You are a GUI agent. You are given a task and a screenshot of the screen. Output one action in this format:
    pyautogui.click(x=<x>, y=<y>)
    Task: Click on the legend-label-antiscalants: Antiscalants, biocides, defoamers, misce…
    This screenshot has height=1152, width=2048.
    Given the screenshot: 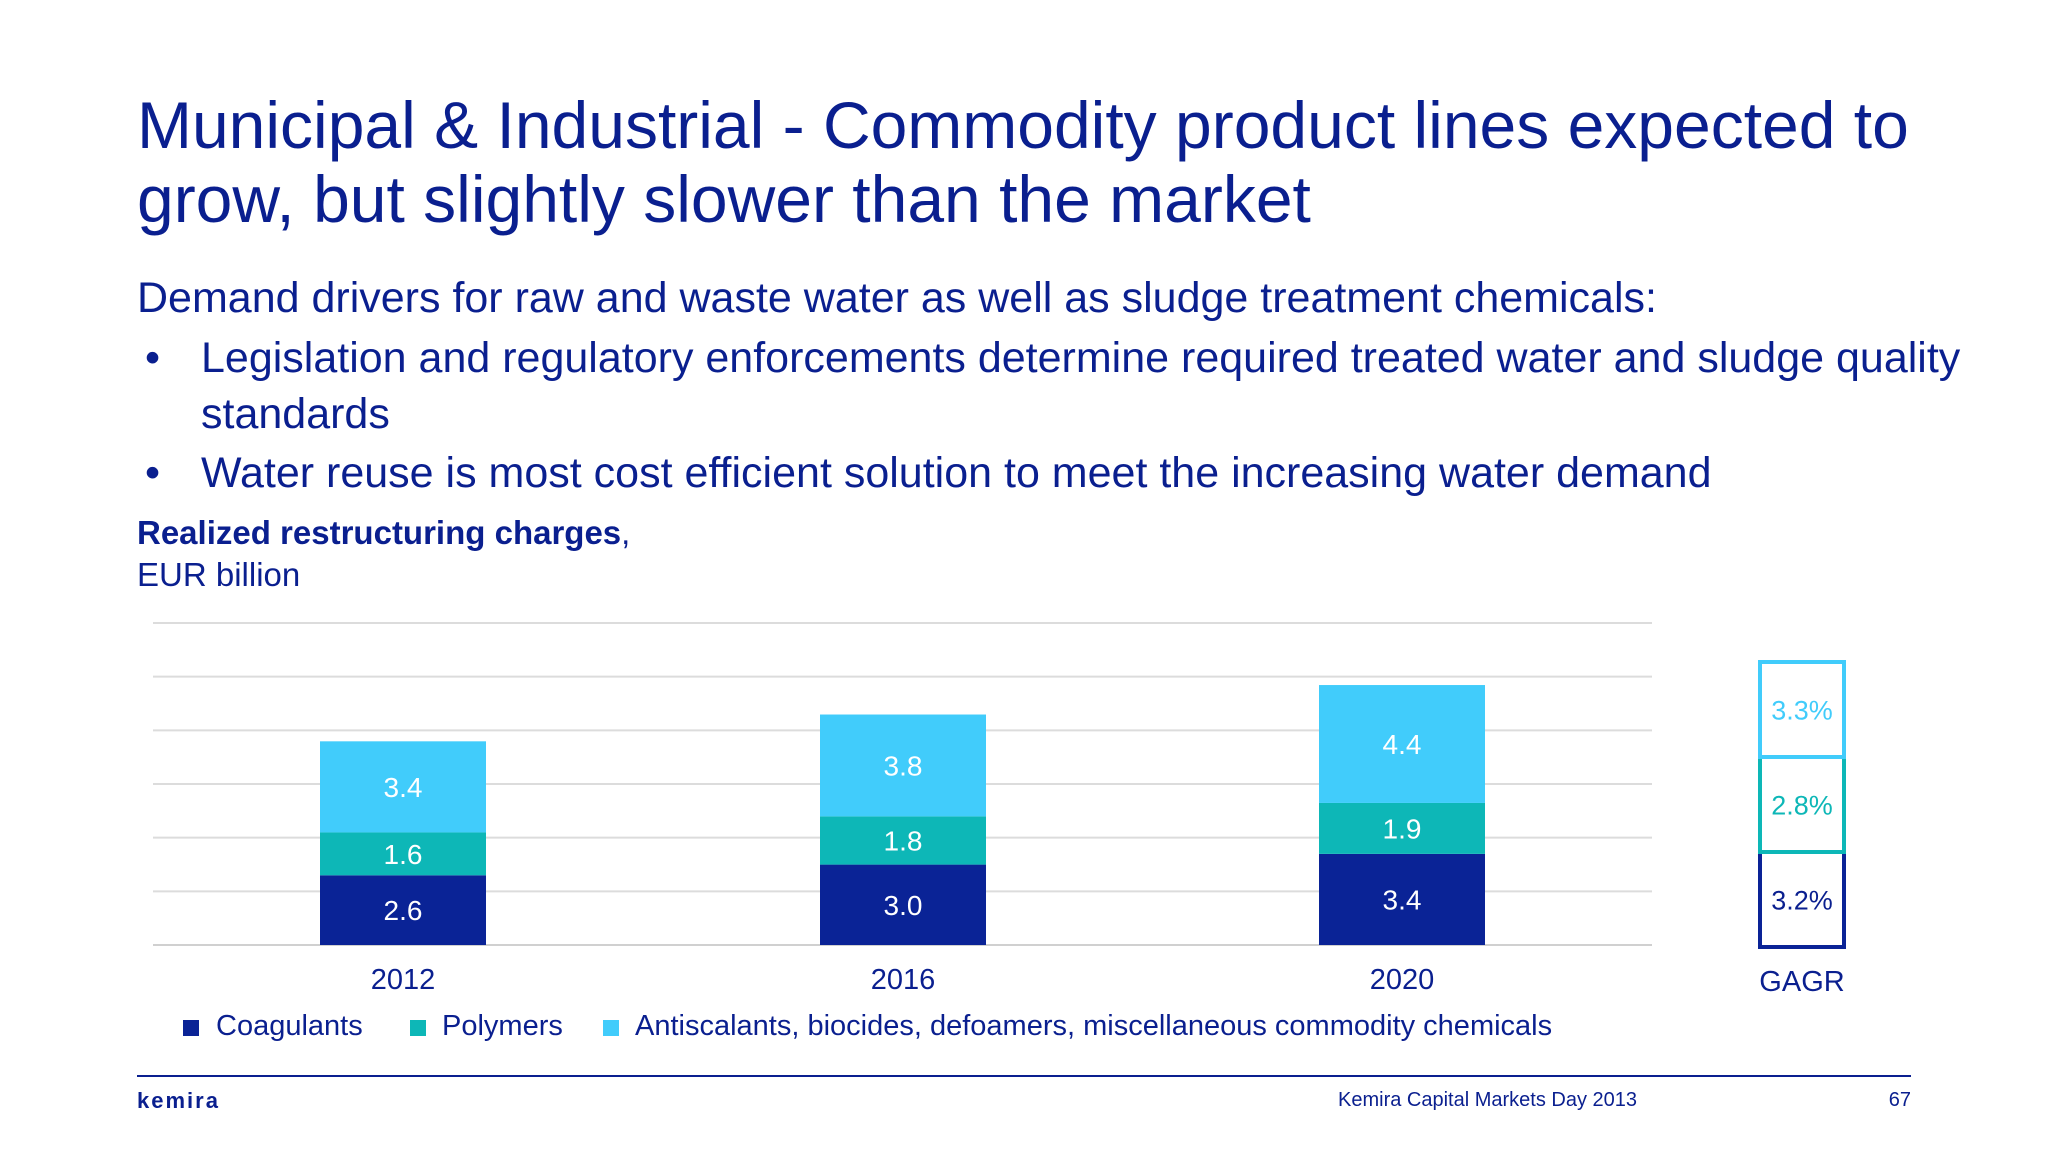 What is the action you would take?
    pyautogui.click(x=1094, y=1026)
    